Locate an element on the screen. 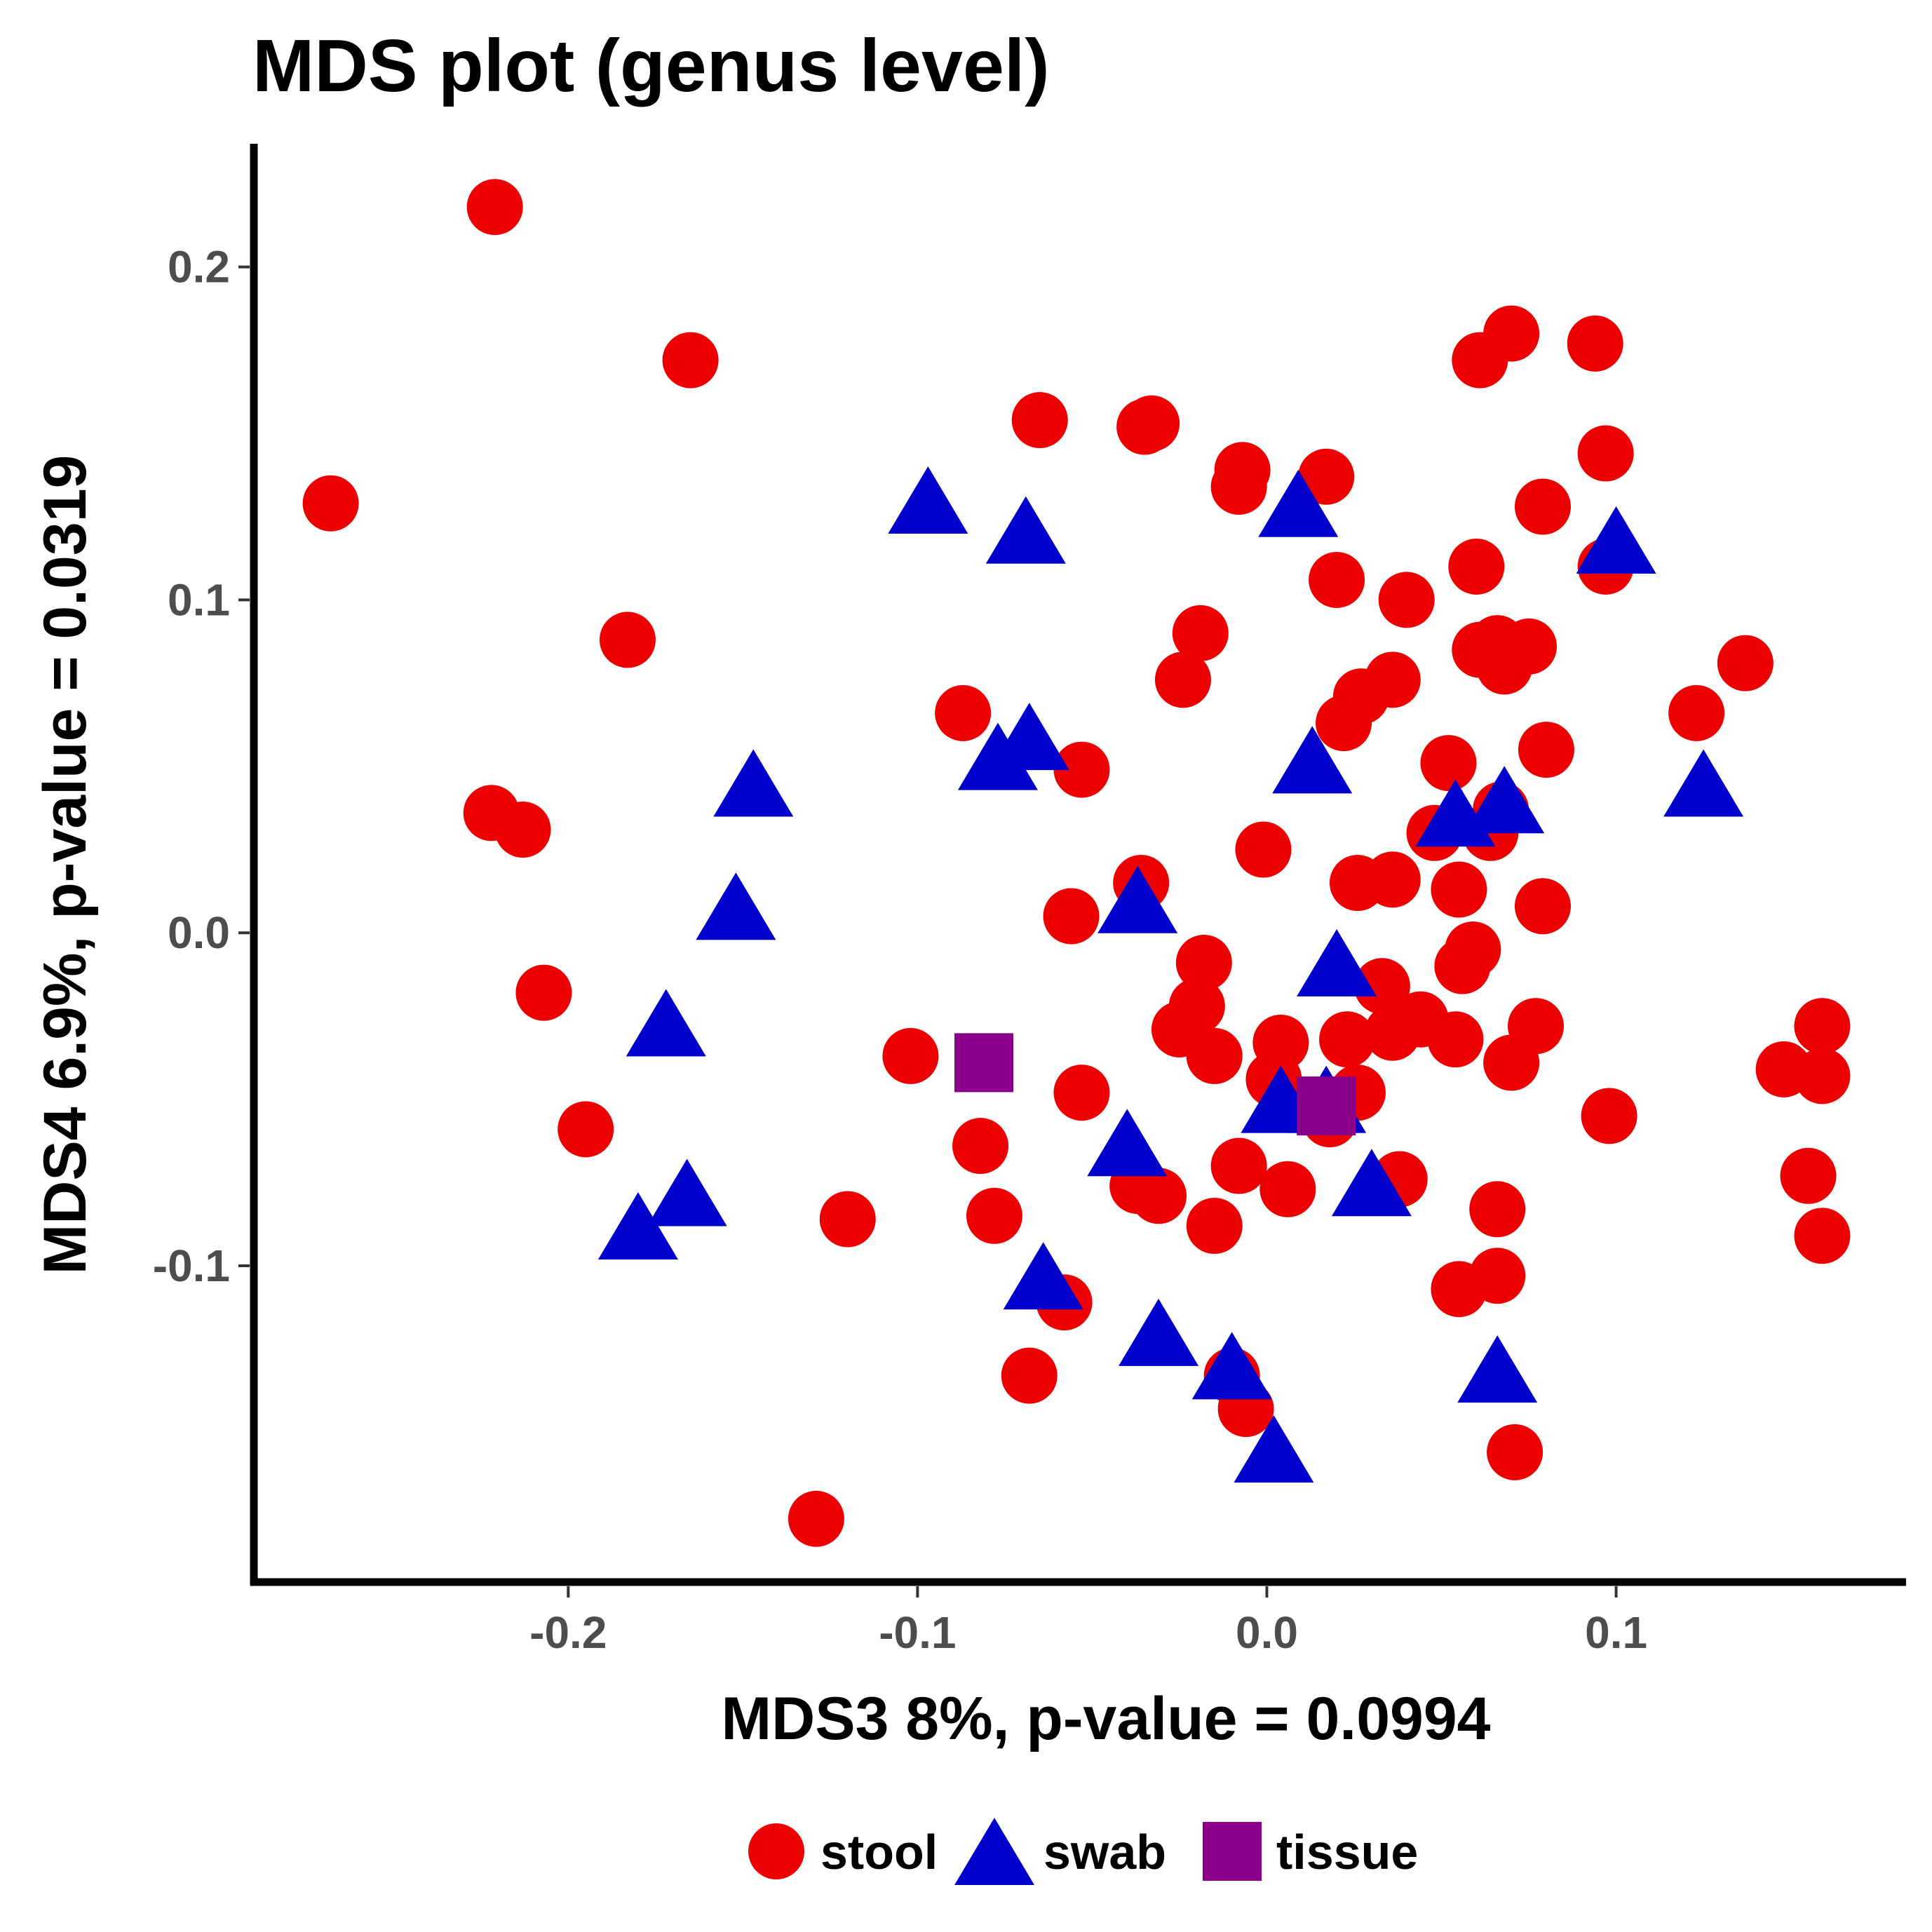 Image resolution: width=1932 pixels, height=1932 pixels. x-axis-title: MDS3 8%, p-value = 0.0994 is located at coordinates (1105, 1718).